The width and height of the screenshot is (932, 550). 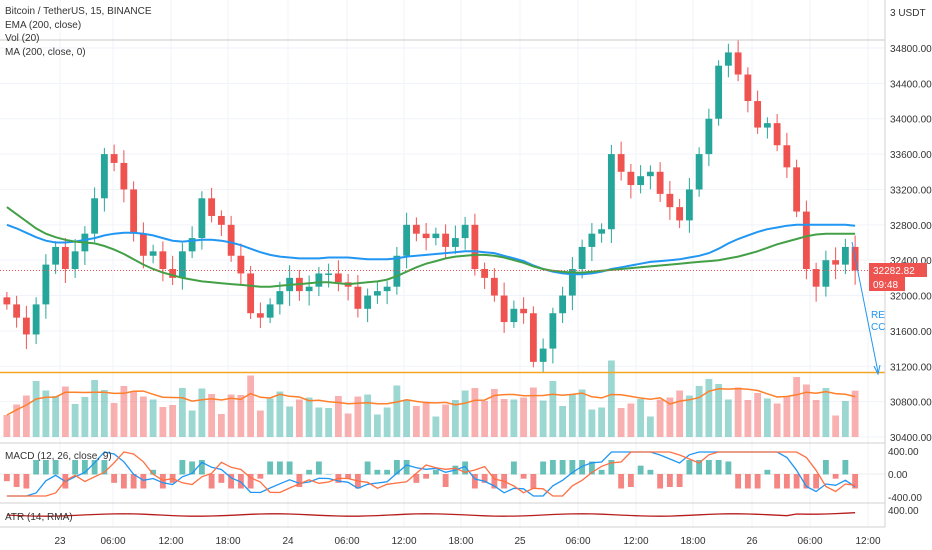 What do you see at coordinates (431, 401) in the screenshot?
I see `volume-ma-line` at bounding box center [431, 401].